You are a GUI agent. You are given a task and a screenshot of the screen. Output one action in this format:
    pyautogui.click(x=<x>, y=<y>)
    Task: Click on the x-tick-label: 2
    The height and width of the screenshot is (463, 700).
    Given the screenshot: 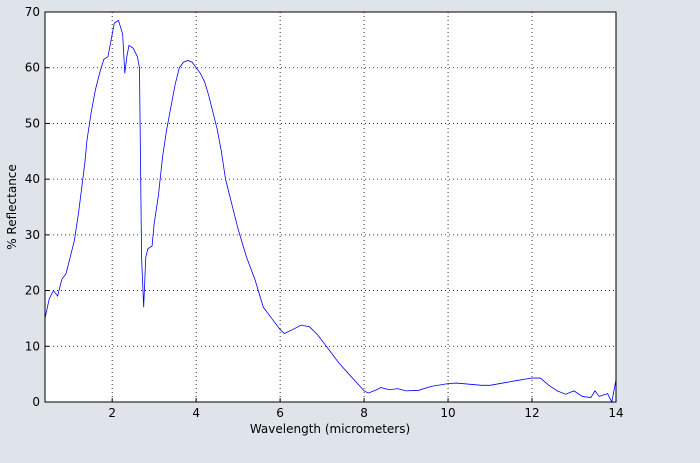 What is the action you would take?
    pyautogui.click(x=112, y=413)
    